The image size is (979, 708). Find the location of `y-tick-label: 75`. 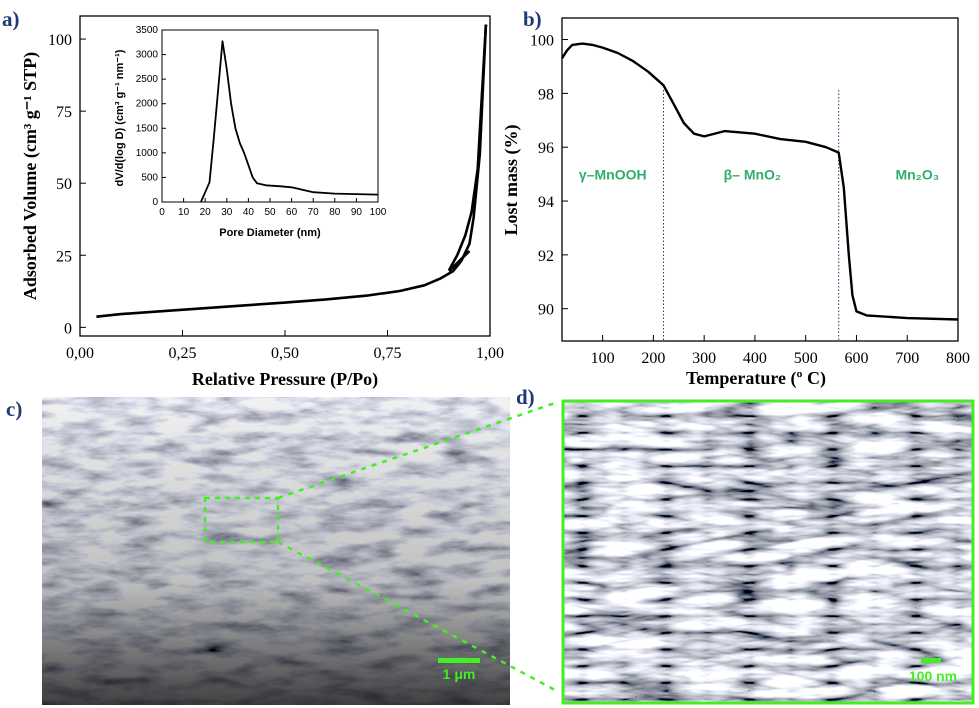

y-tick-label: 75 is located at coordinates (64, 112).